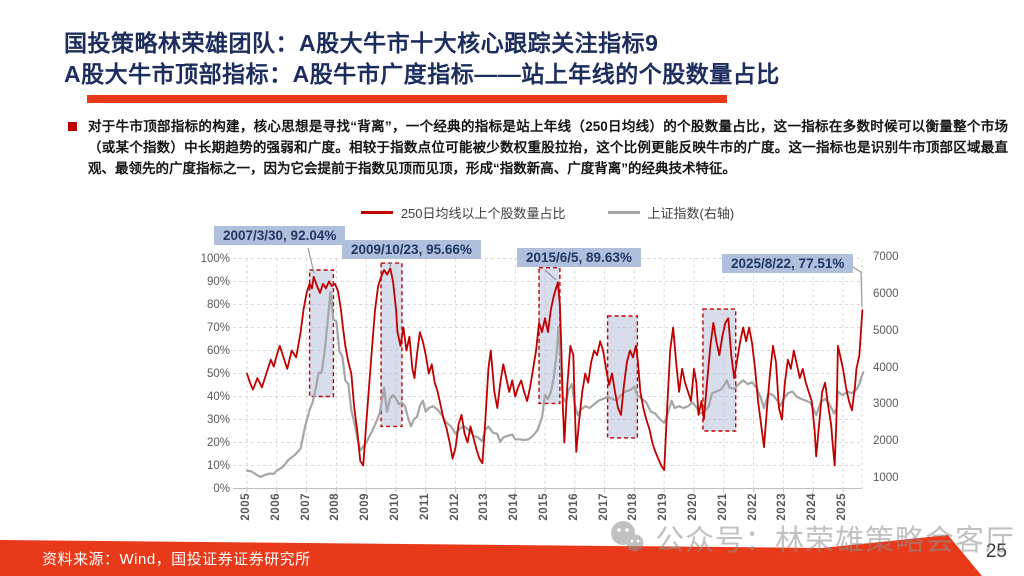  I want to click on legend-label: 250日均线以上个股数量占比, so click(483, 213).